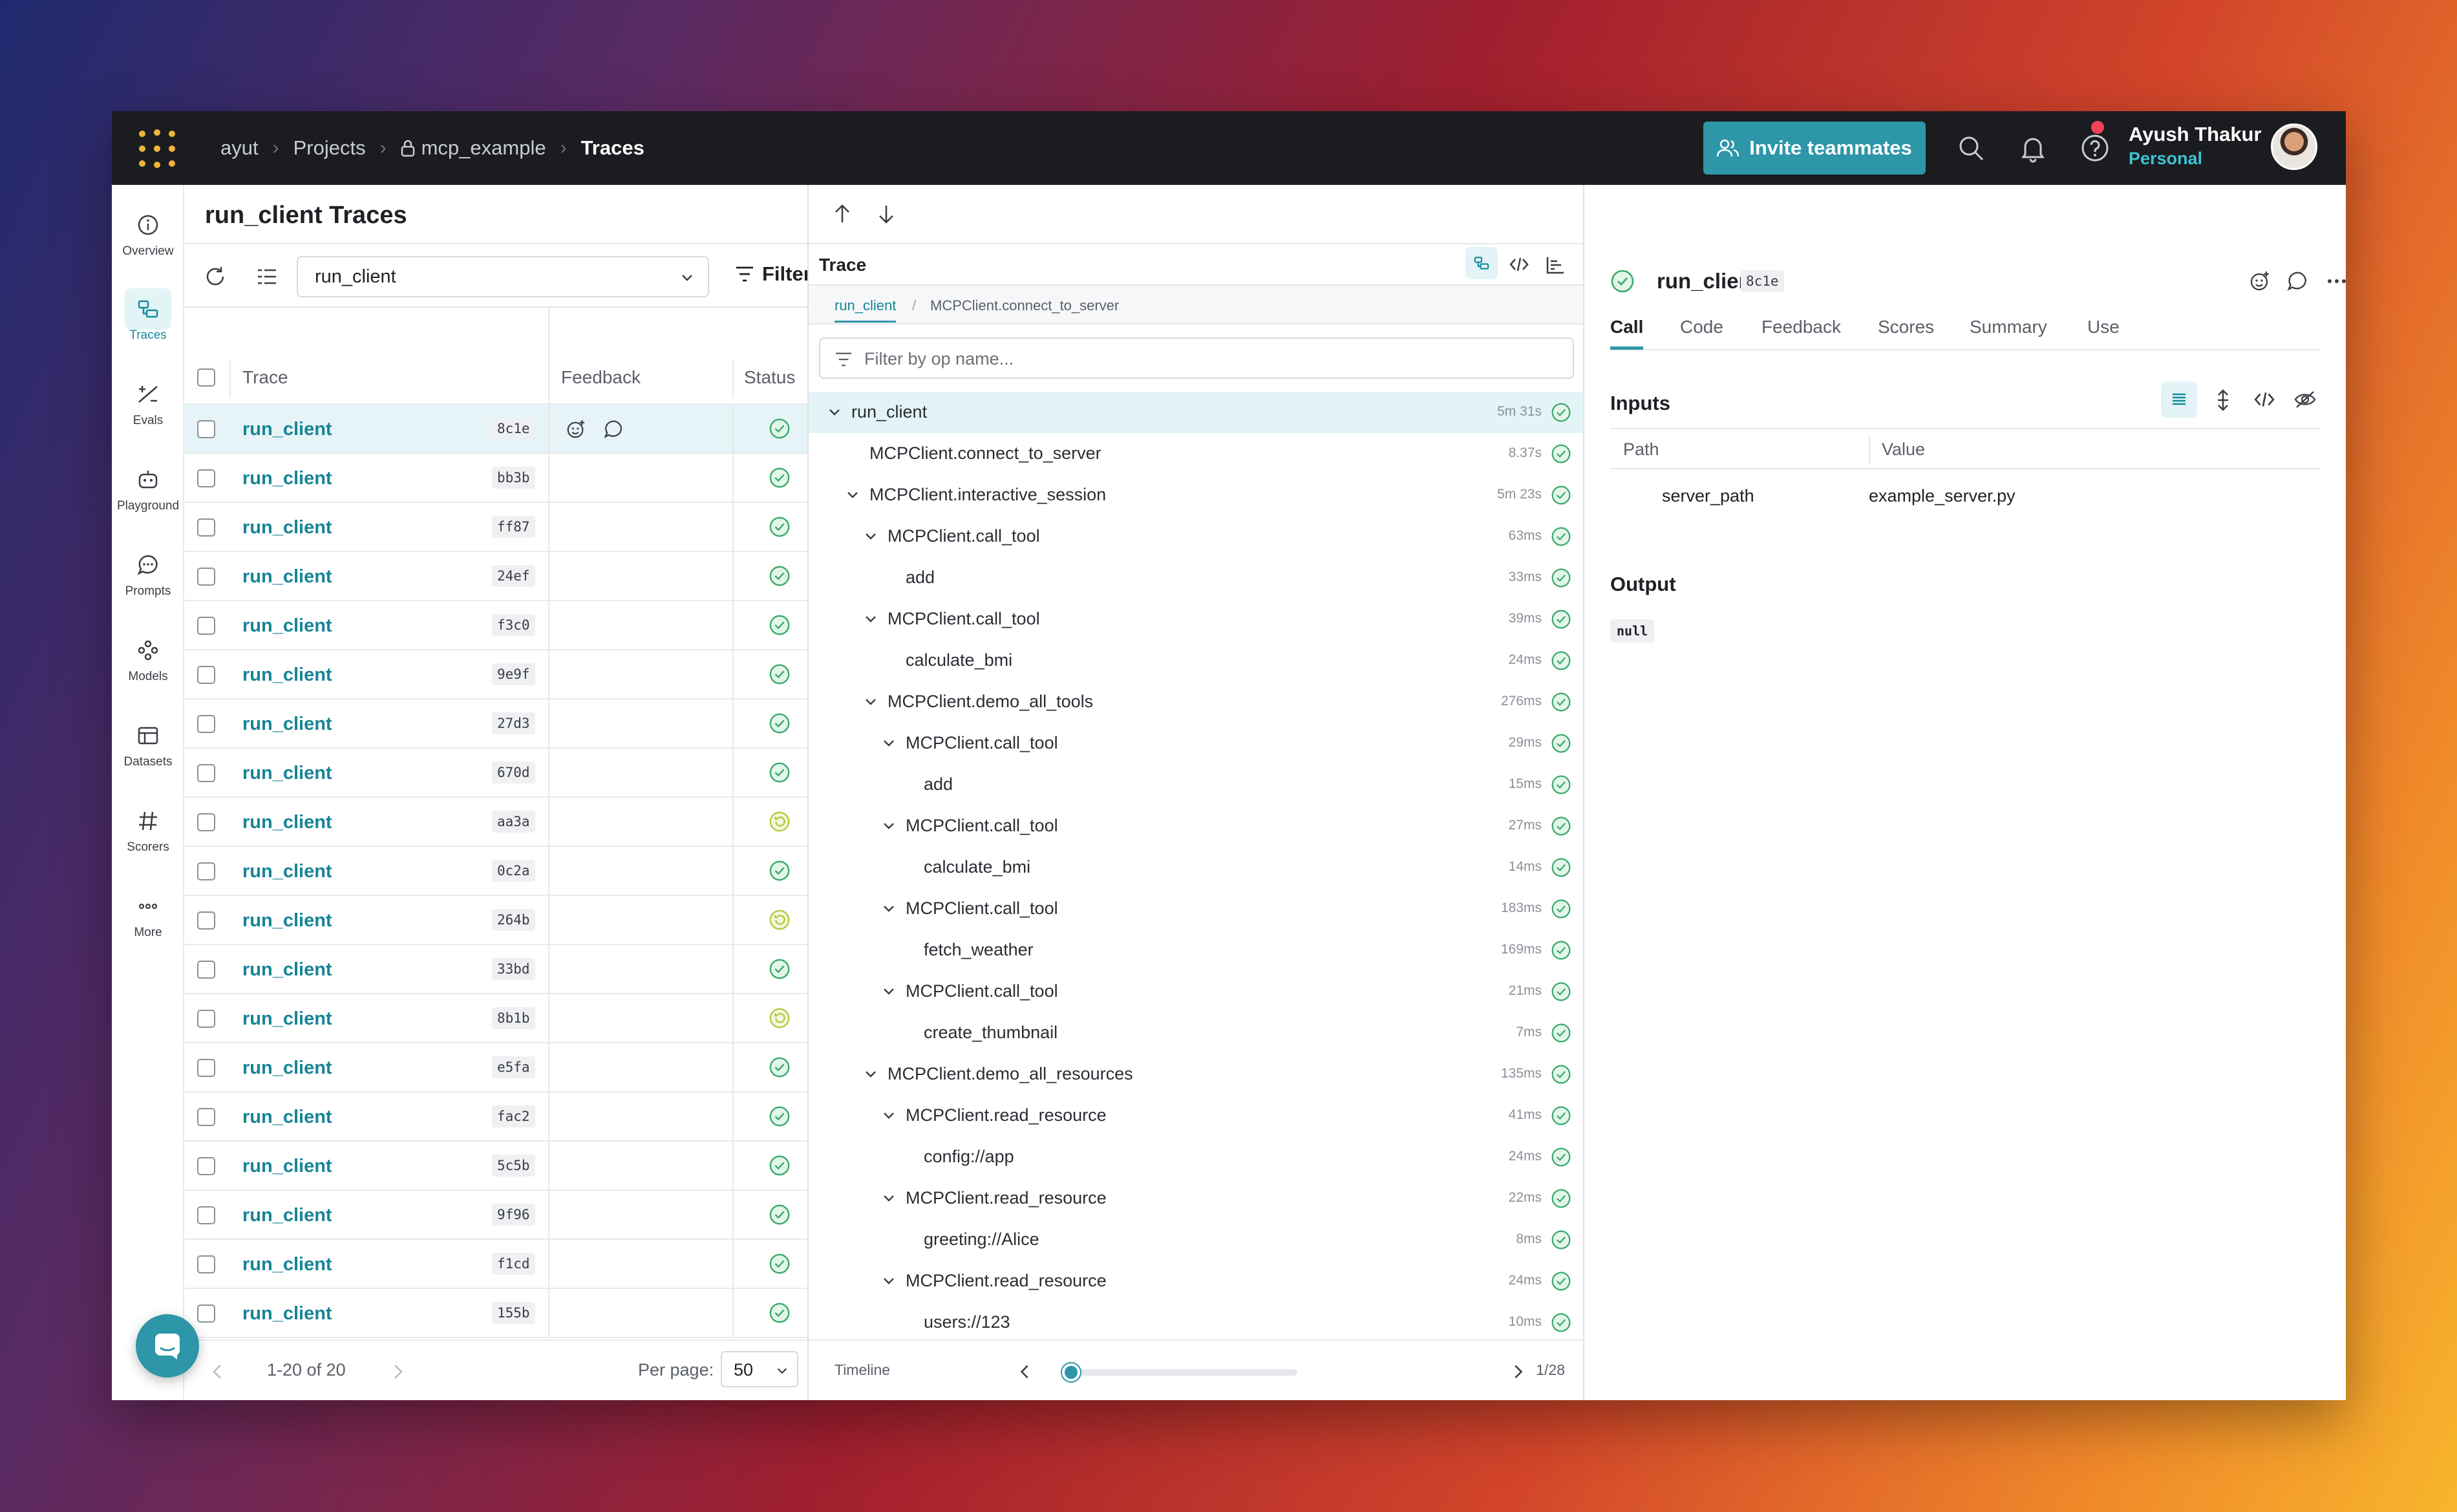 This screenshot has height=1512, width=2457. What do you see at coordinates (496, 1018) in the screenshot?
I see `table-row: run_client 8b1b` at bounding box center [496, 1018].